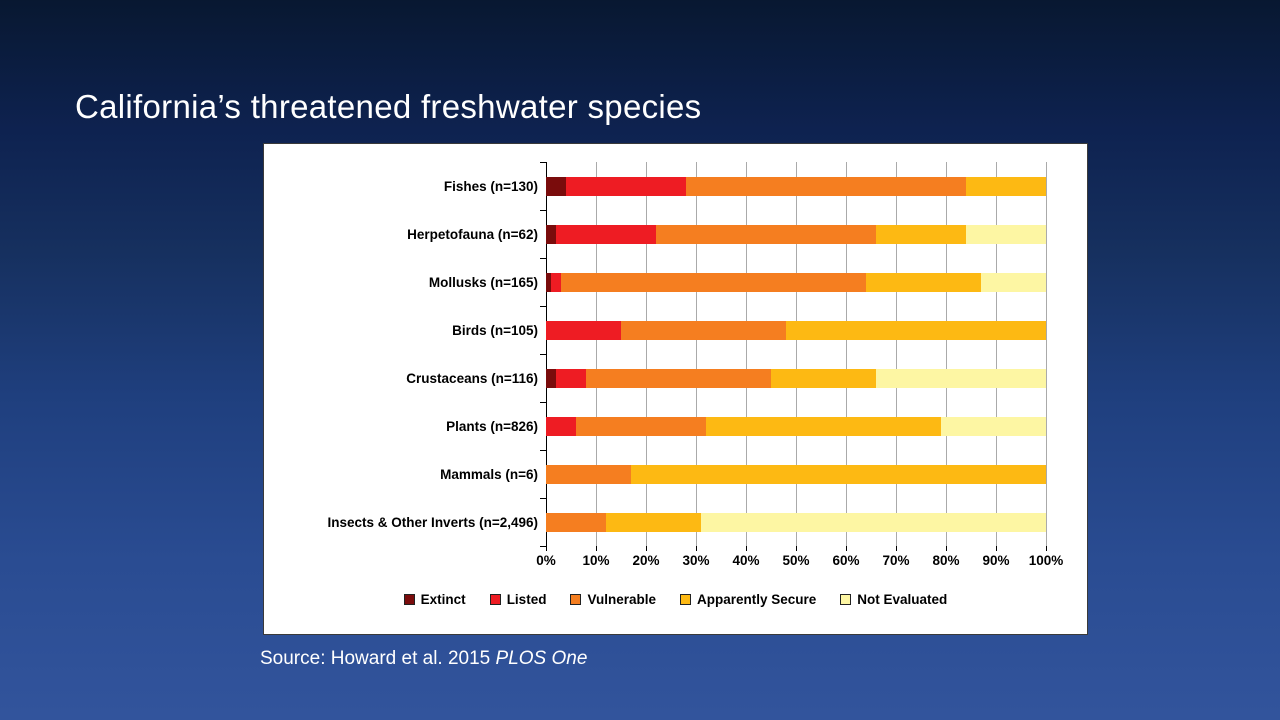 The height and width of the screenshot is (720, 1280). What do you see at coordinates (423, 659) in the screenshot?
I see `source-citation: Source: Howard et al. 2015 PLOS One` at bounding box center [423, 659].